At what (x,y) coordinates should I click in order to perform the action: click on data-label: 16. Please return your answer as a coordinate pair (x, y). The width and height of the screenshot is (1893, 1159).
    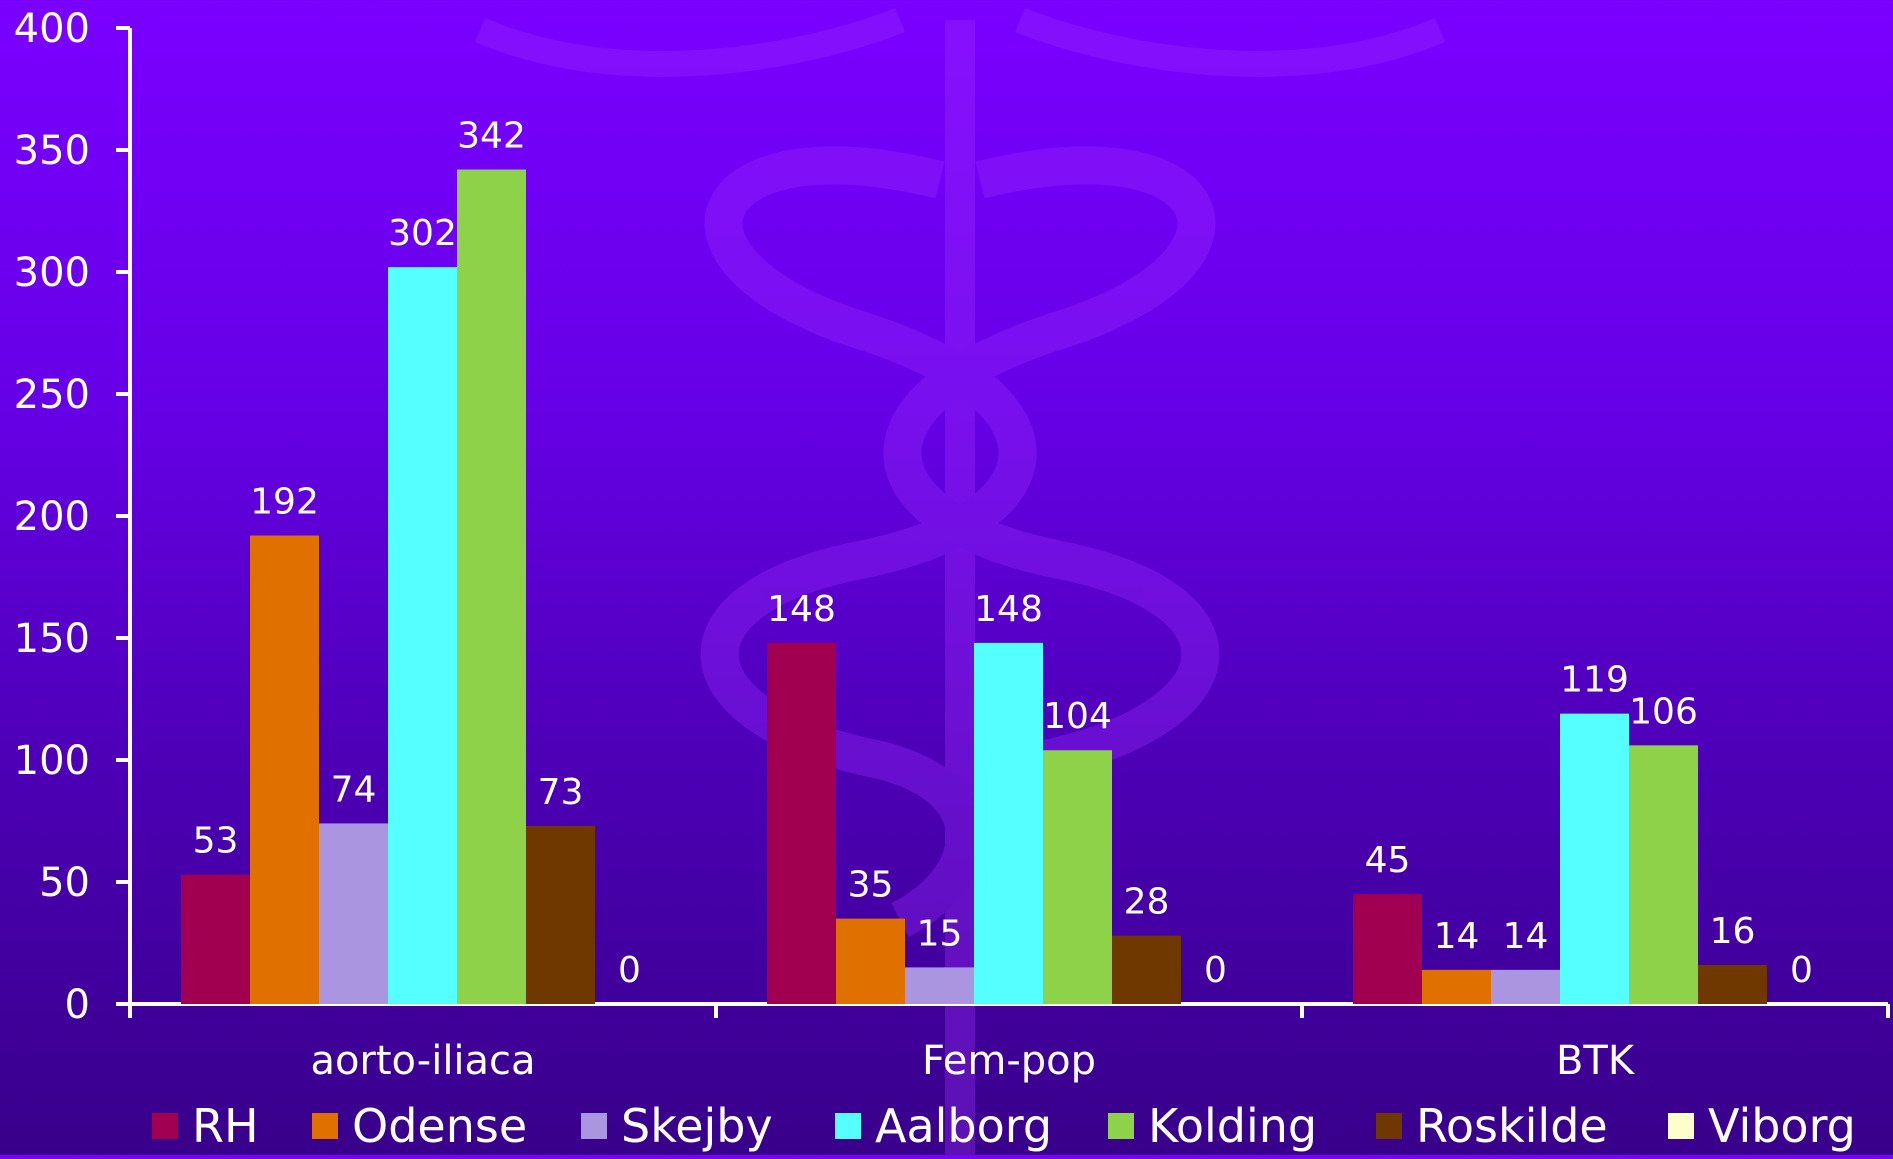
    Looking at the image, I should click on (1733, 931).